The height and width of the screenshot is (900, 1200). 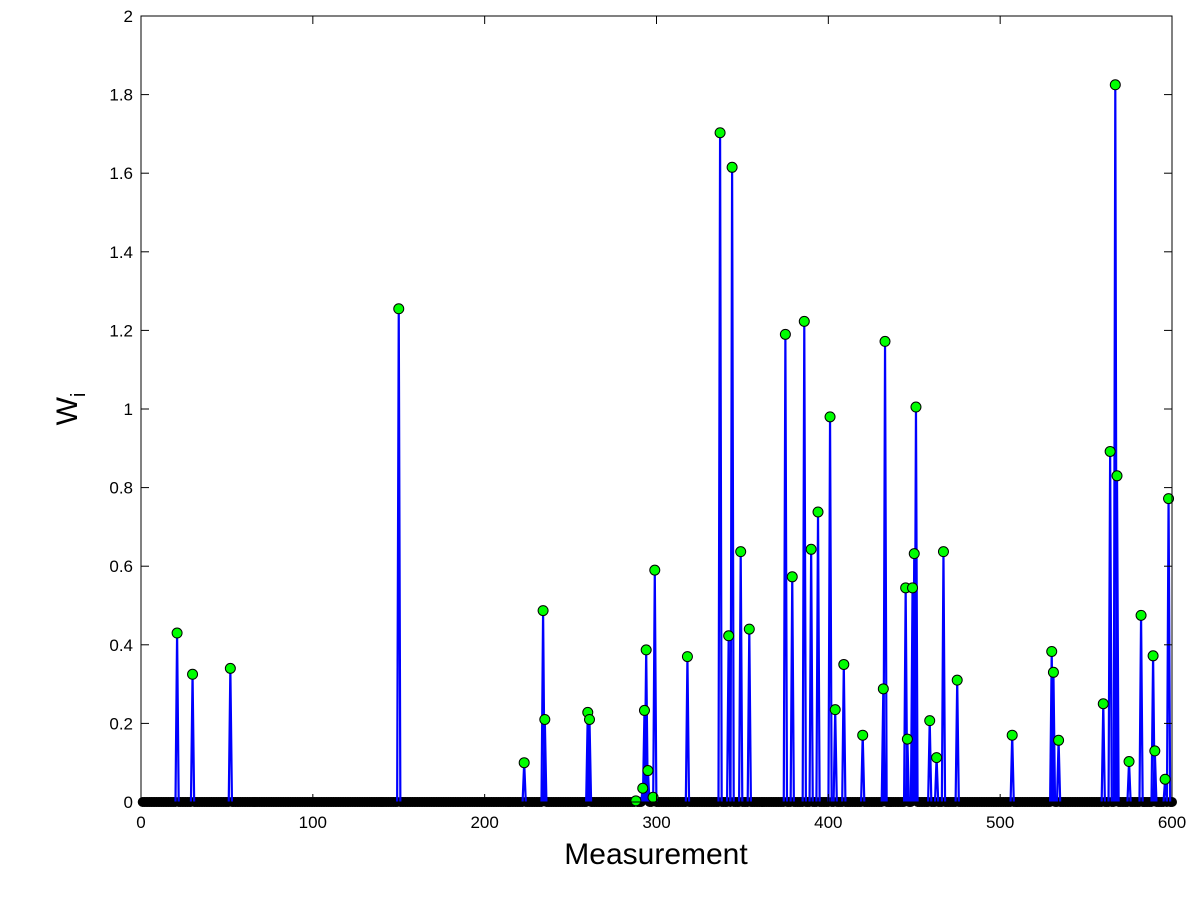 What do you see at coordinates (140, 822) in the screenshot?
I see `x-tick-label: 0` at bounding box center [140, 822].